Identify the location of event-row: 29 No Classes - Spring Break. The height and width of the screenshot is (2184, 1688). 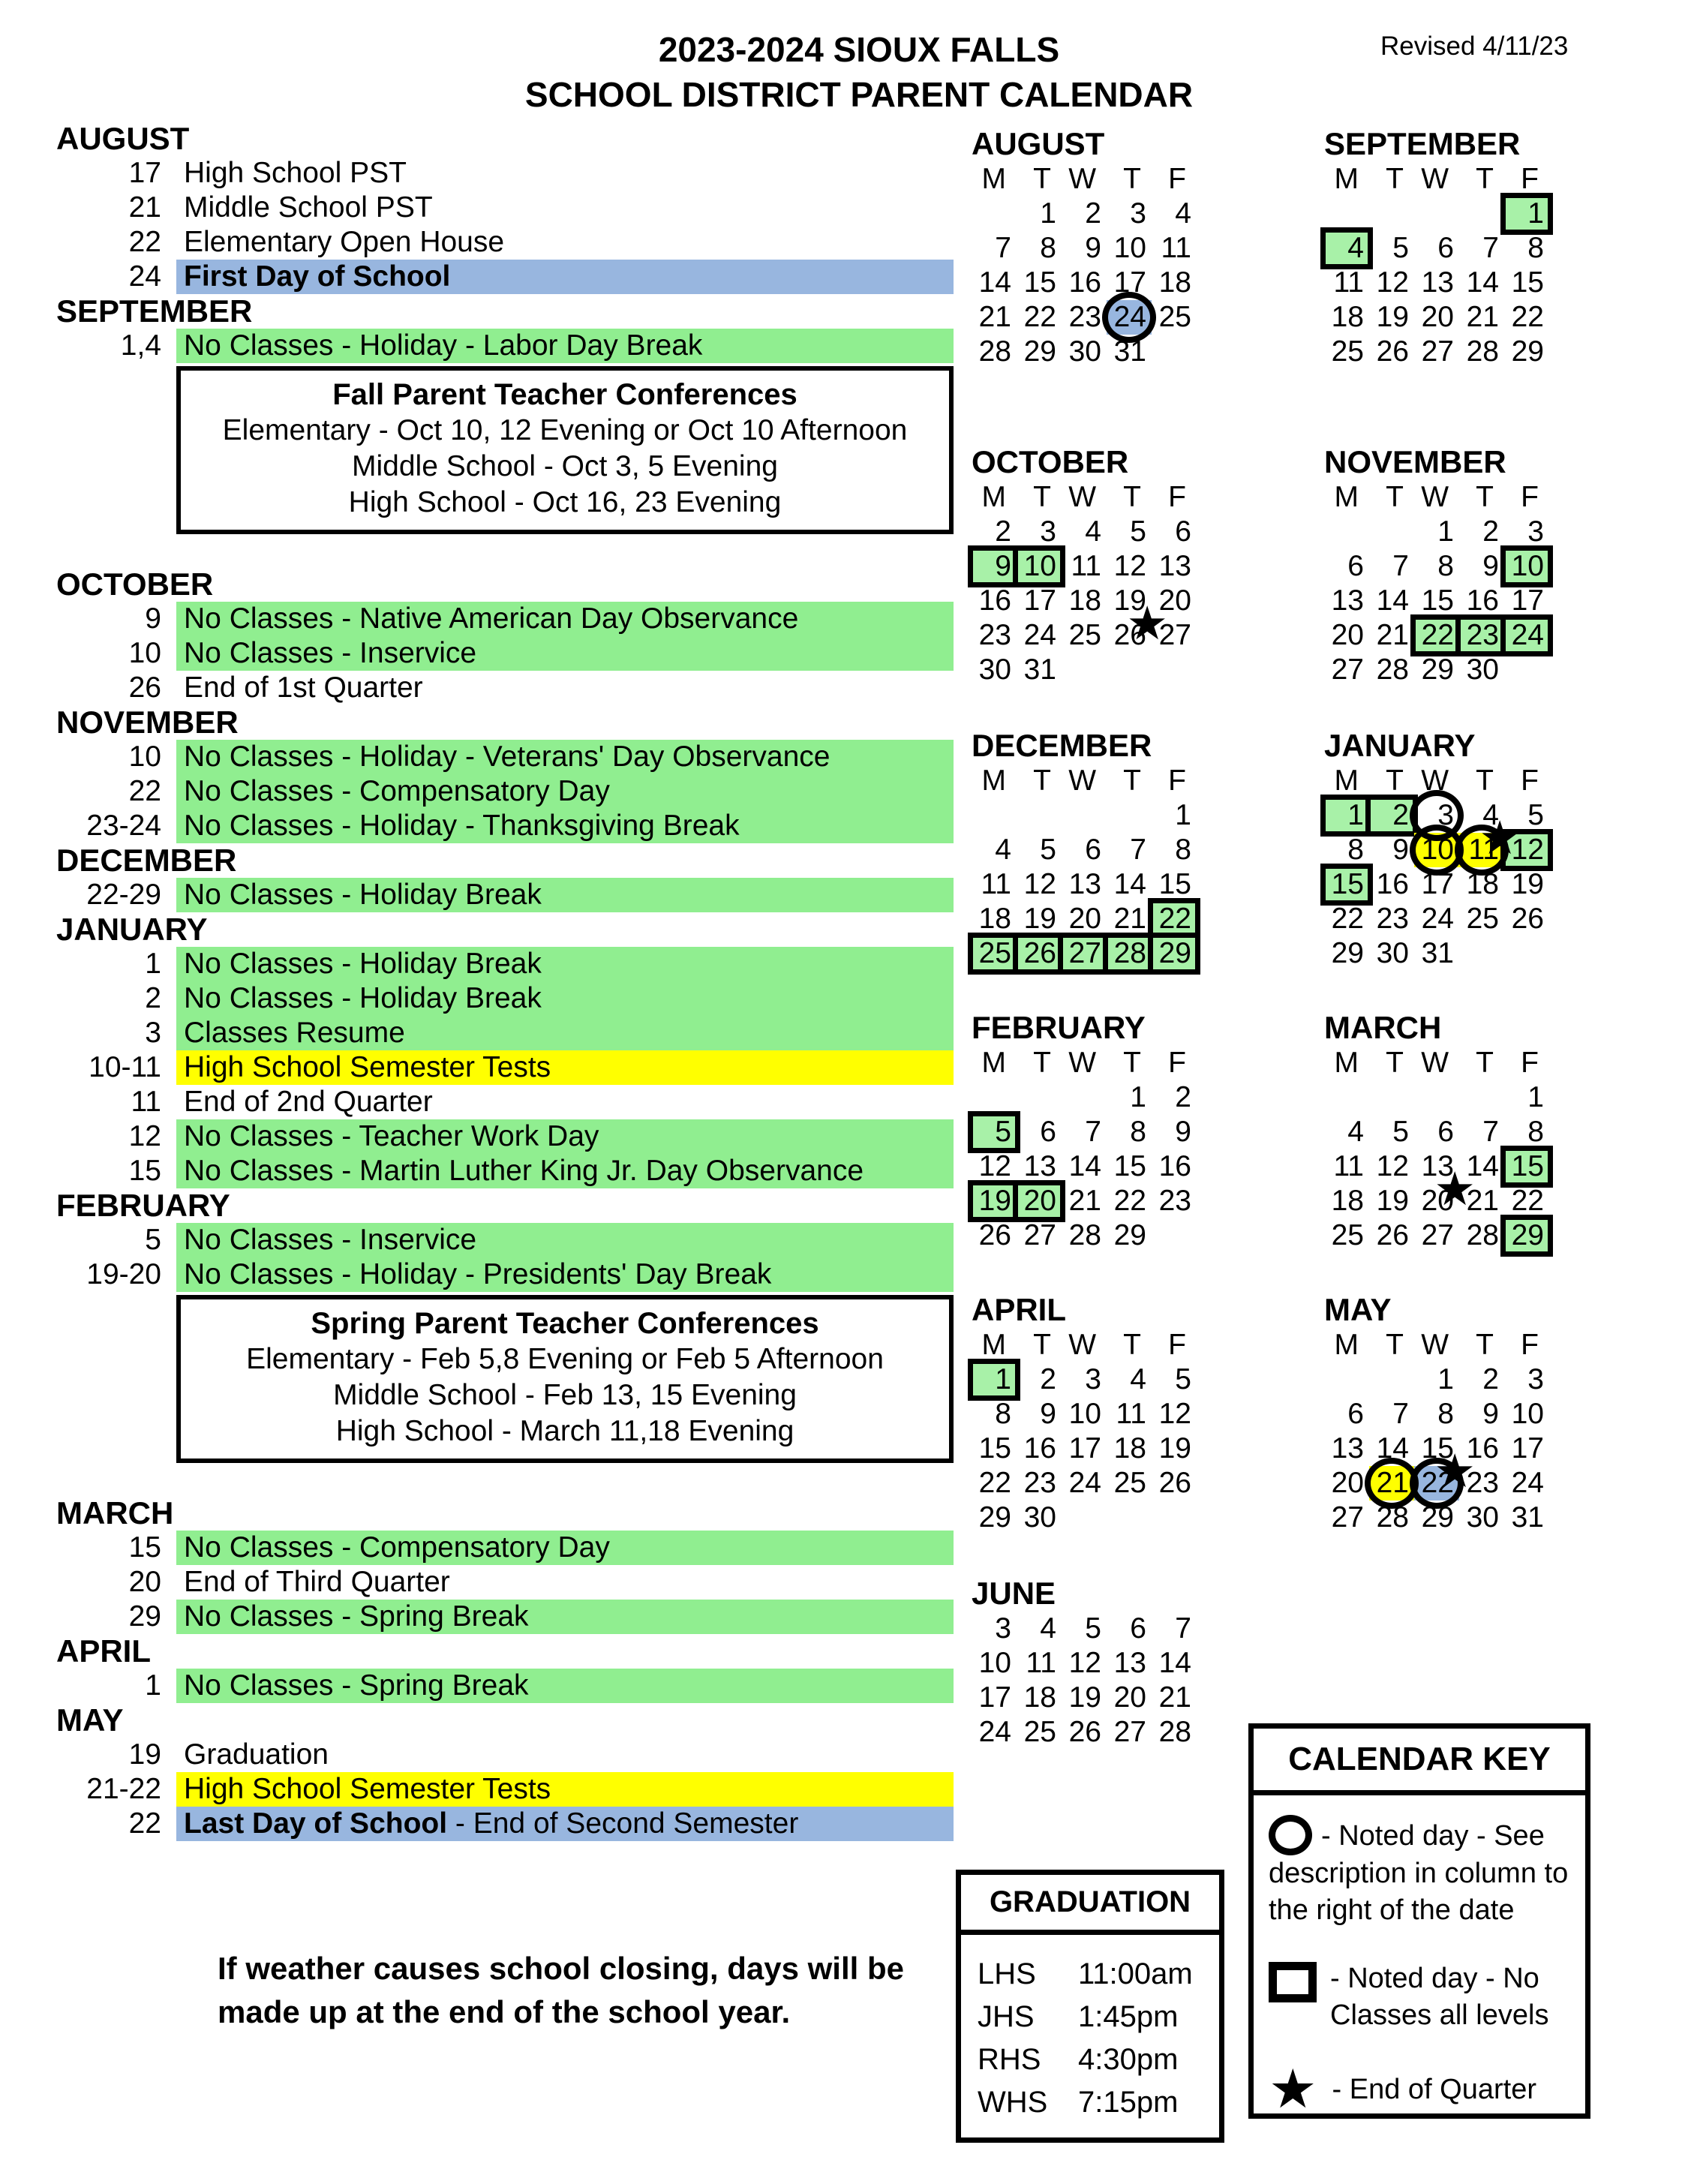
(505, 1617).